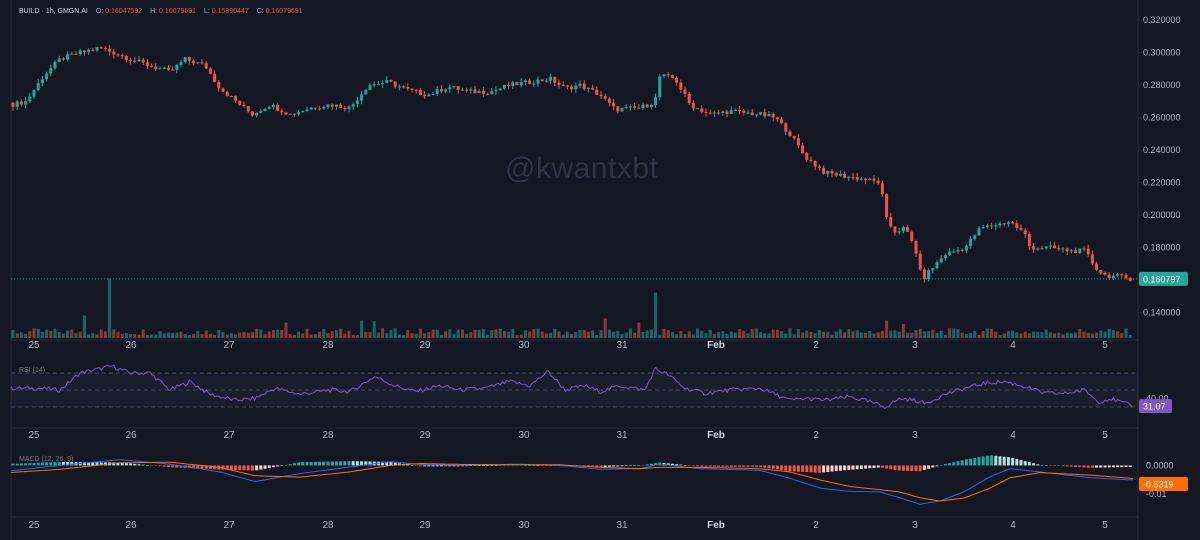 The image size is (1200, 540). What do you see at coordinates (572, 482) in the screenshot?
I see `macd-line` at bounding box center [572, 482].